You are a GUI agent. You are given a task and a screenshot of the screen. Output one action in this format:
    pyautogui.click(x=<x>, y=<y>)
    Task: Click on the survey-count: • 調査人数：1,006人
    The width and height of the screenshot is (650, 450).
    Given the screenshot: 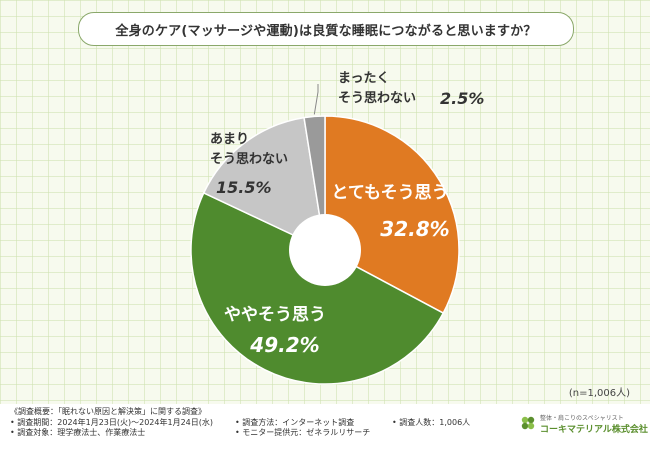 What is the action you would take?
    pyautogui.click(x=431, y=422)
    